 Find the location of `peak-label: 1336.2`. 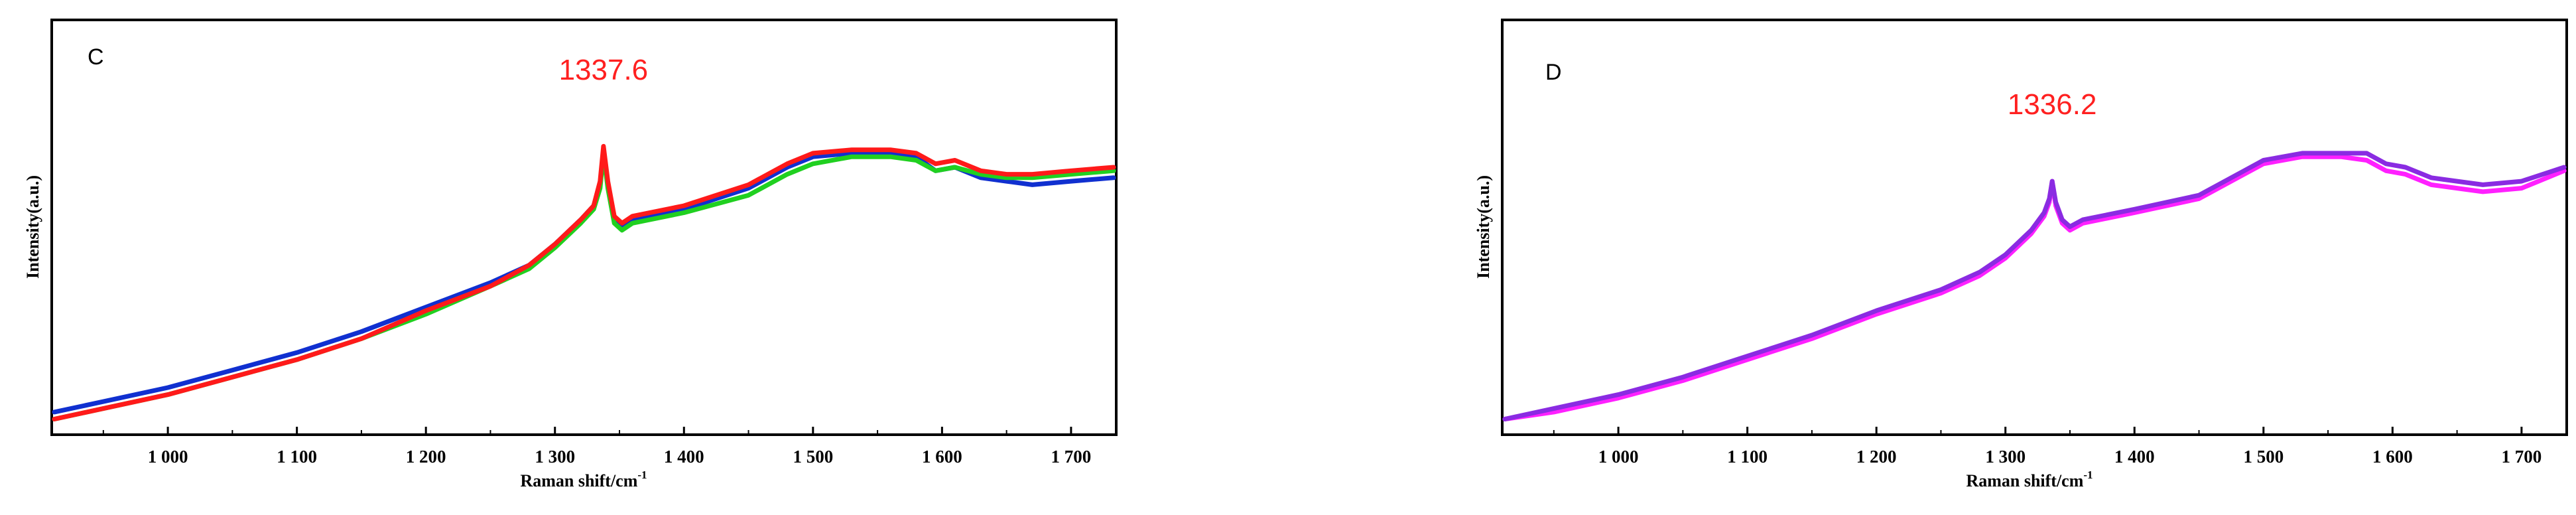

peak-label: 1336.2 is located at coordinates (2053, 104).